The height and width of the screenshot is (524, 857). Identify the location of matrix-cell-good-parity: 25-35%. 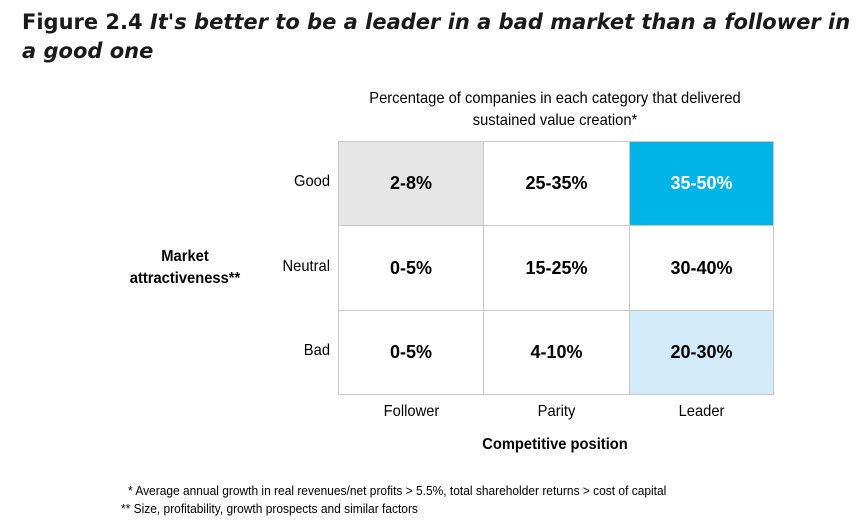
(557, 184).